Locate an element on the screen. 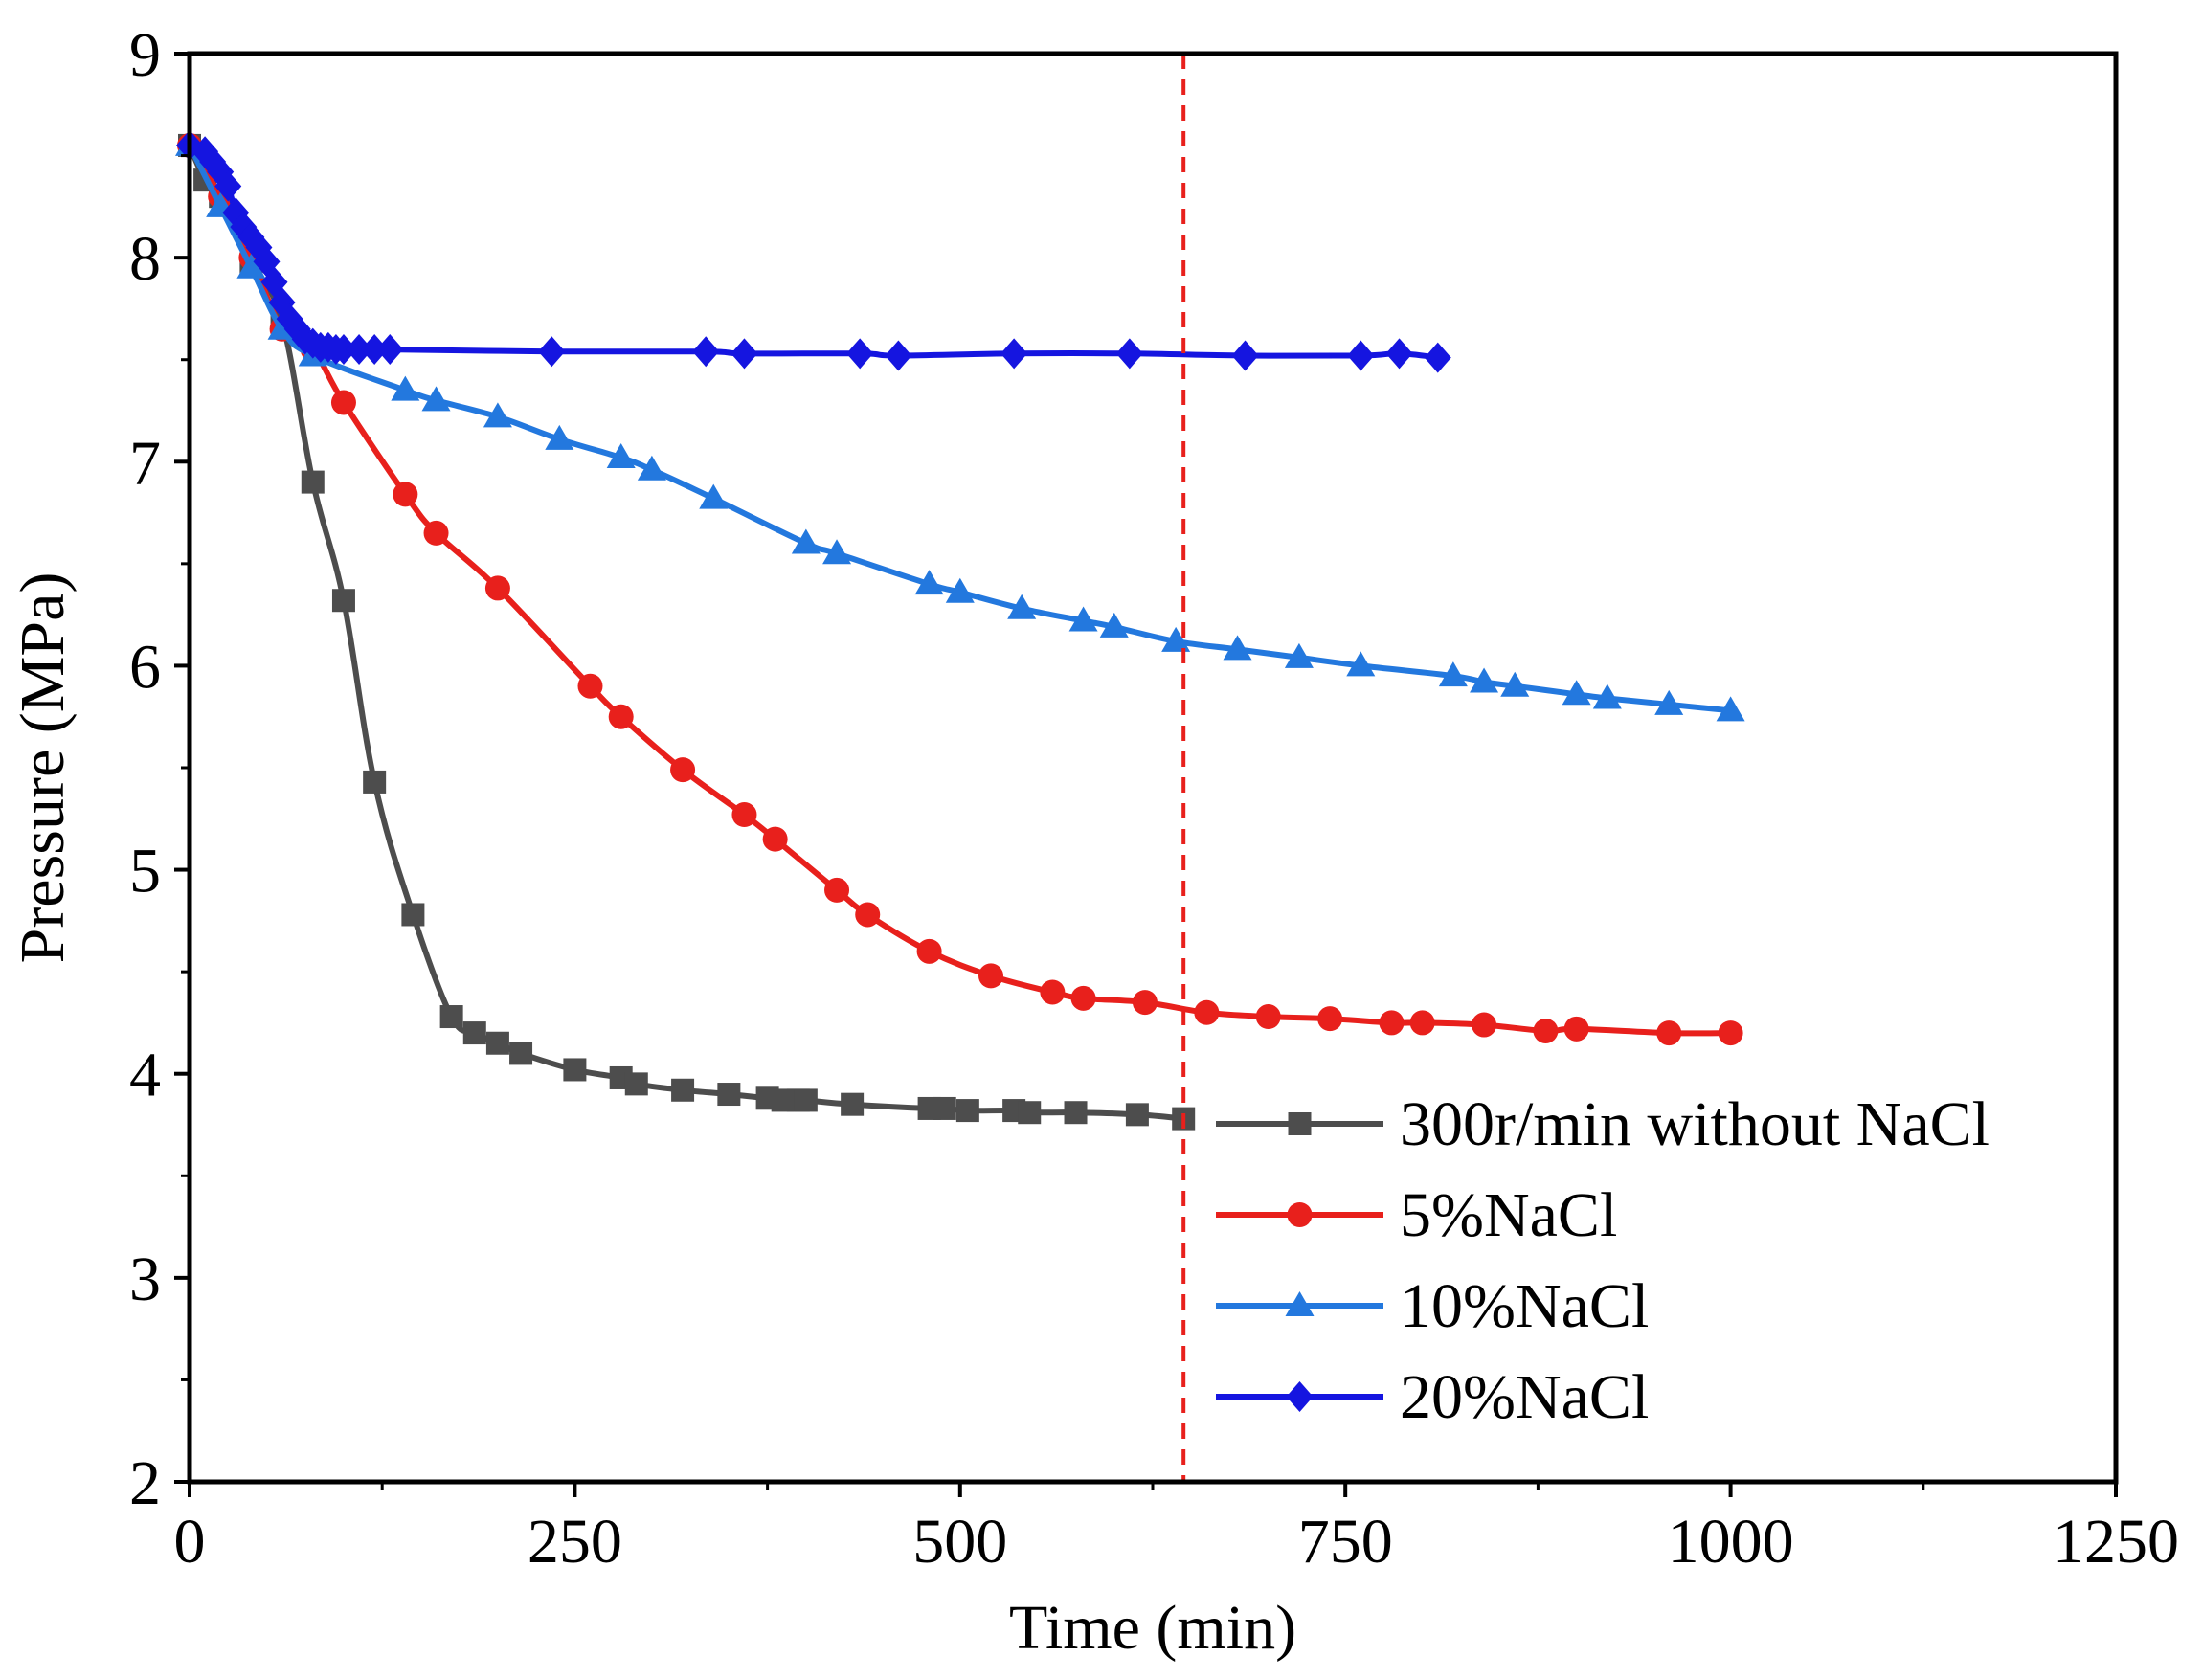 This screenshot has width=2203, height=1680. y-tick-label: 8 is located at coordinates (145, 259).